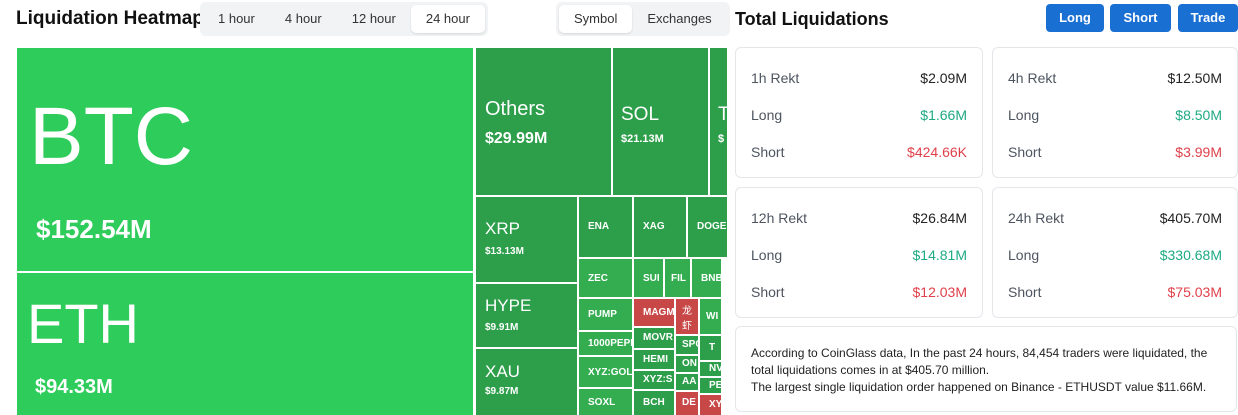  Describe the element at coordinates (1115, 218) in the screenshot. I see `card-24h-total-row: 24h Rekt $405.70M` at that location.